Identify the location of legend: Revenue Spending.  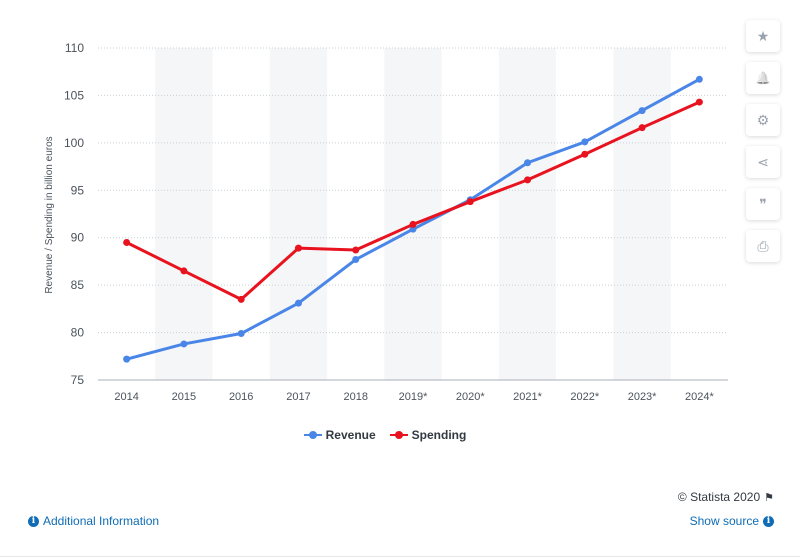
(385, 435).